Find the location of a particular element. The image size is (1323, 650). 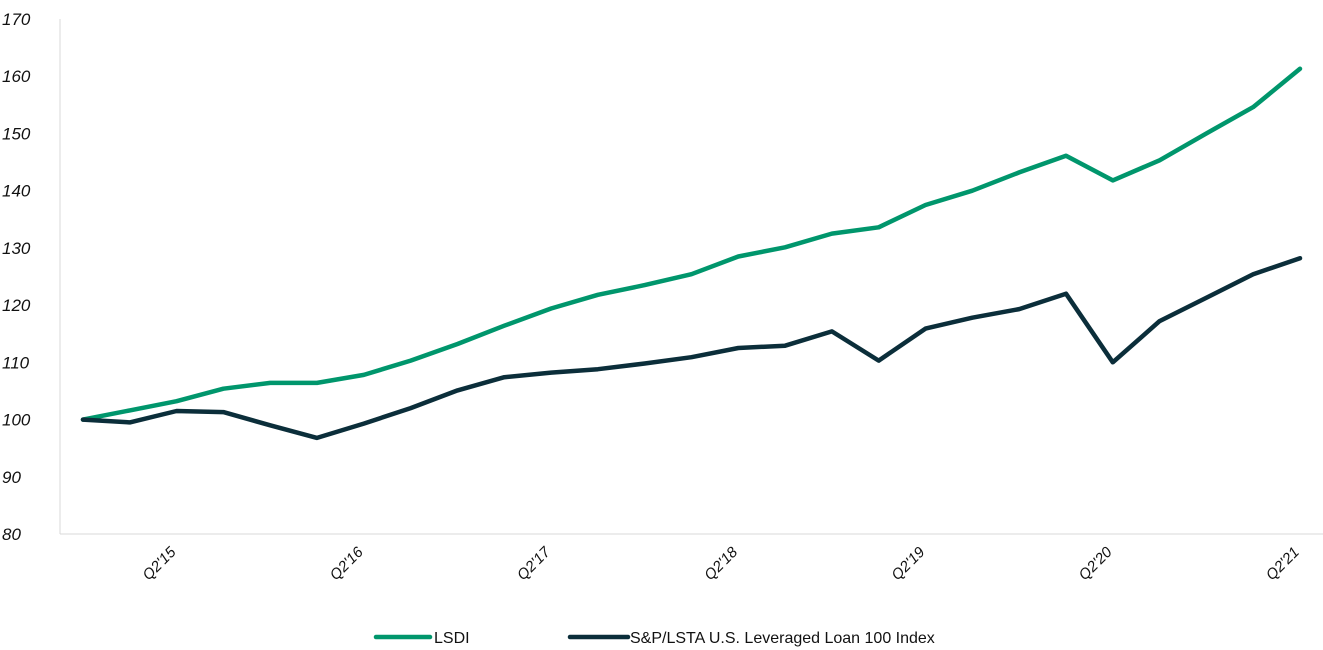

y-tick-label: 110 is located at coordinates (16, 362).